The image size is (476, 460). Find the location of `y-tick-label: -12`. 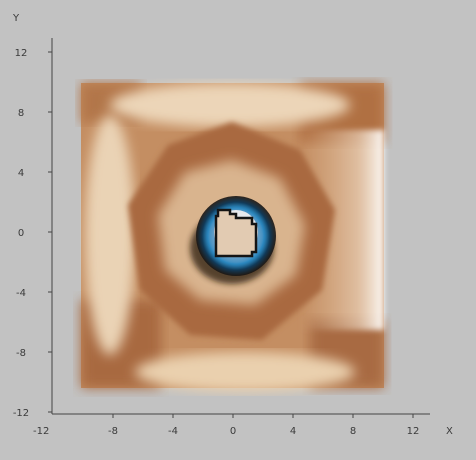

y-tick-label: -12 is located at coordinates (21, 413).